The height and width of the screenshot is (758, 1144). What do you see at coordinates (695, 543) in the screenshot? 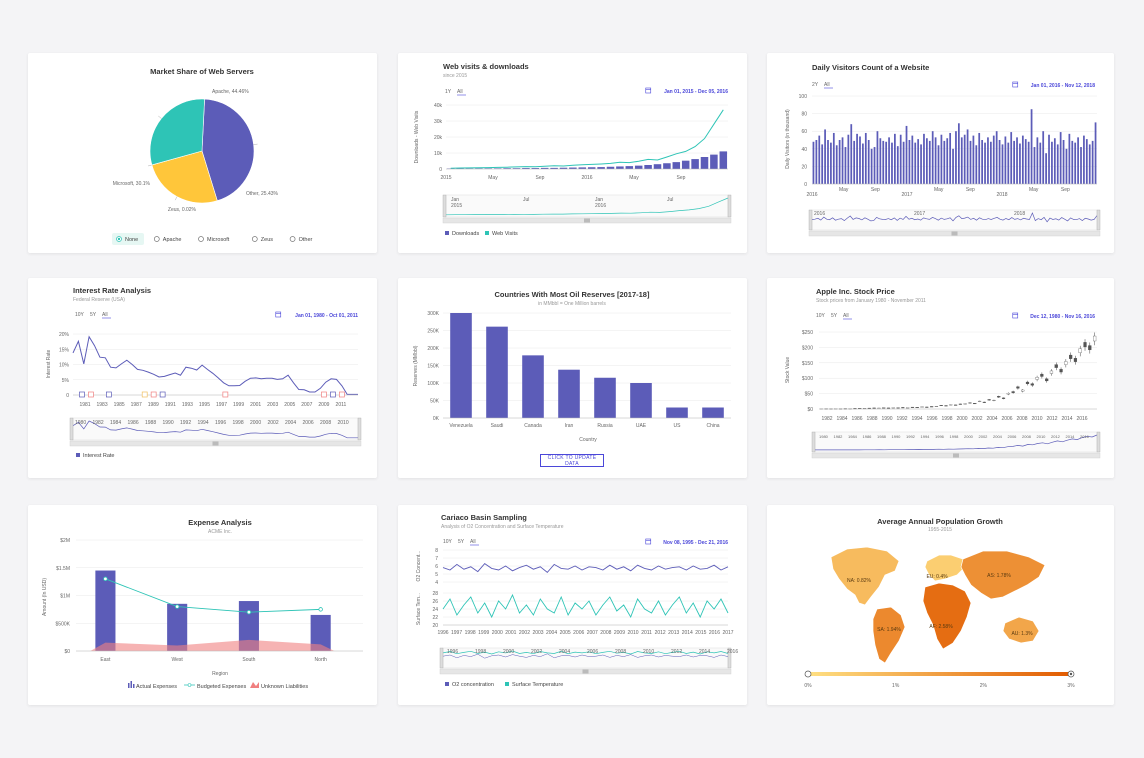
I see `date-range-label: Nov 08, 1995 - Dec 21, 2016` at bounding box center [695, 543].